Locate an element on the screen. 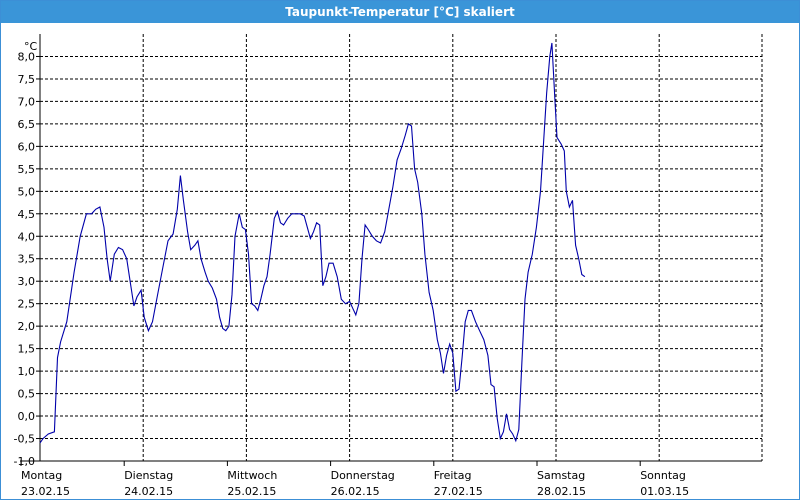 The height and width of the screenshot is (500, 800). y-tick-label: 4,0 is located at coordinates (27, 236).